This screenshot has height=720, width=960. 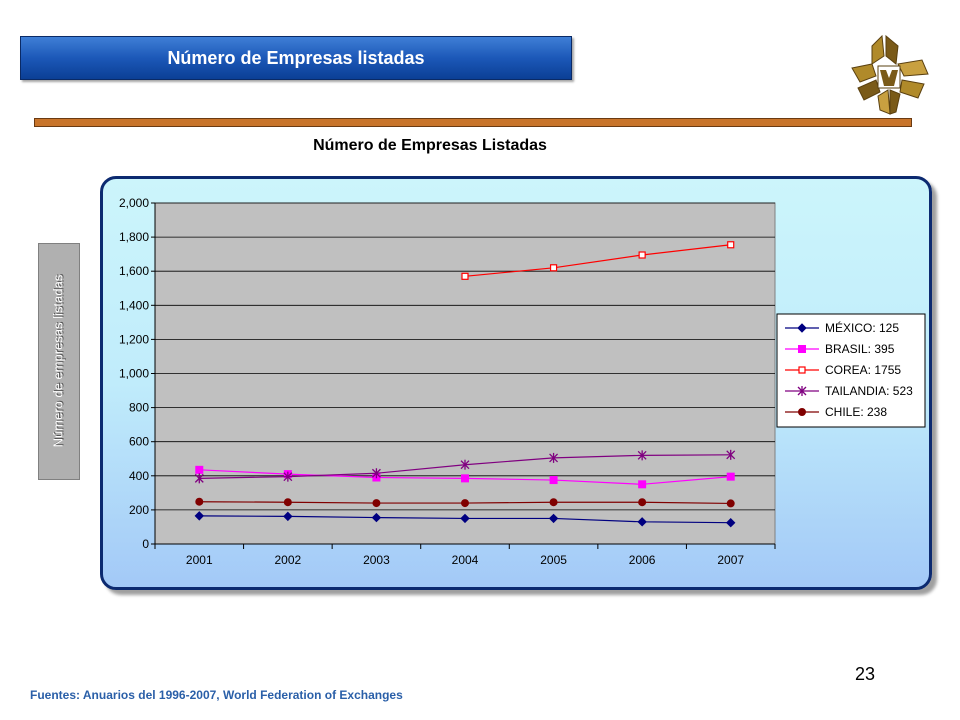 I want to click on x-tick-label: 2001, so click(x=199, y=560).